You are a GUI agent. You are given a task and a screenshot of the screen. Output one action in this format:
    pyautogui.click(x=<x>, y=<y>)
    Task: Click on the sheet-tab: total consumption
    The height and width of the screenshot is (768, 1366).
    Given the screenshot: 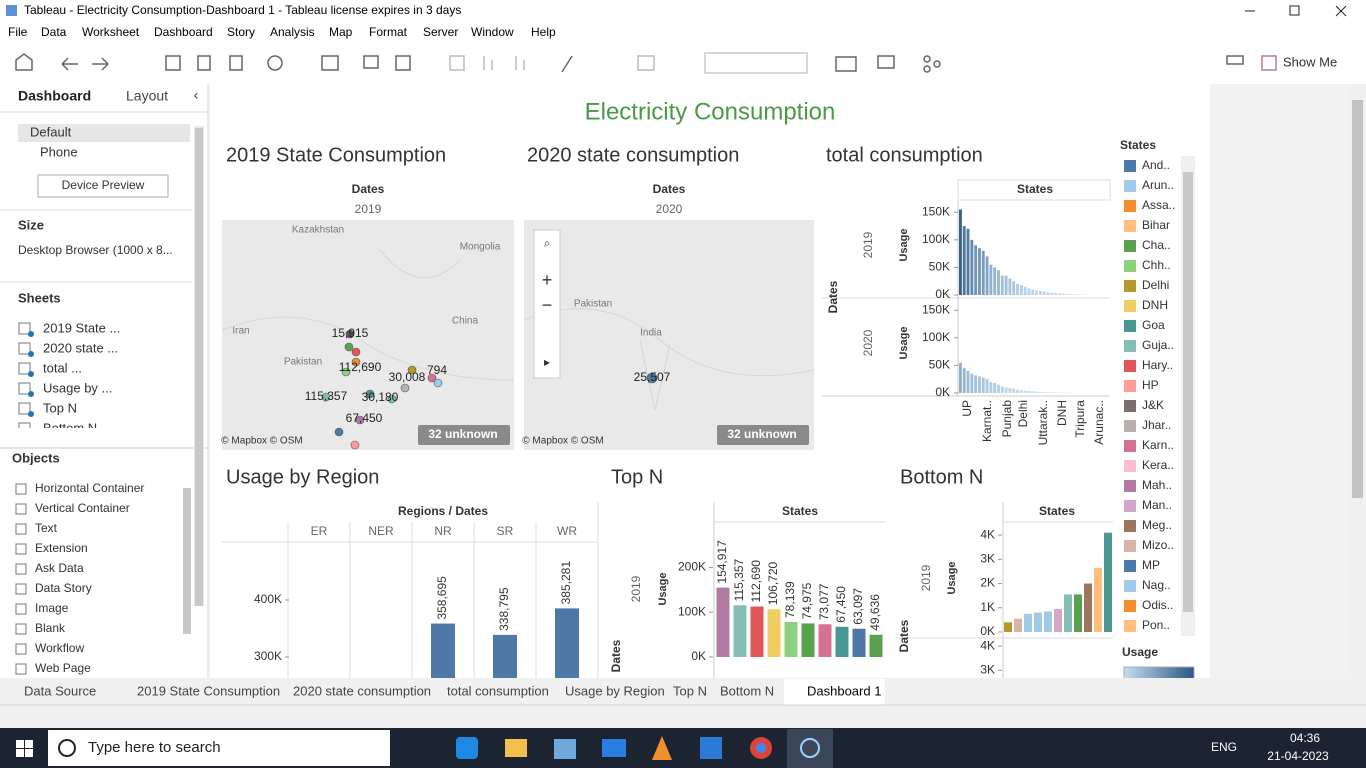 What is the action you would take?
    pyautogui.click(x=498, y=690)
    